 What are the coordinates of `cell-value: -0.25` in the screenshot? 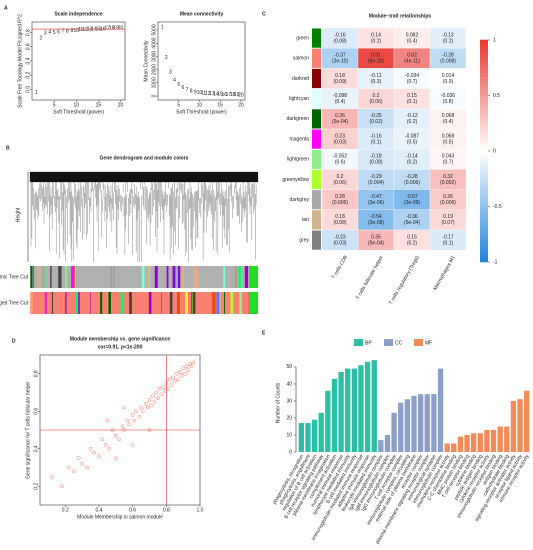 It's located at (376, 116).